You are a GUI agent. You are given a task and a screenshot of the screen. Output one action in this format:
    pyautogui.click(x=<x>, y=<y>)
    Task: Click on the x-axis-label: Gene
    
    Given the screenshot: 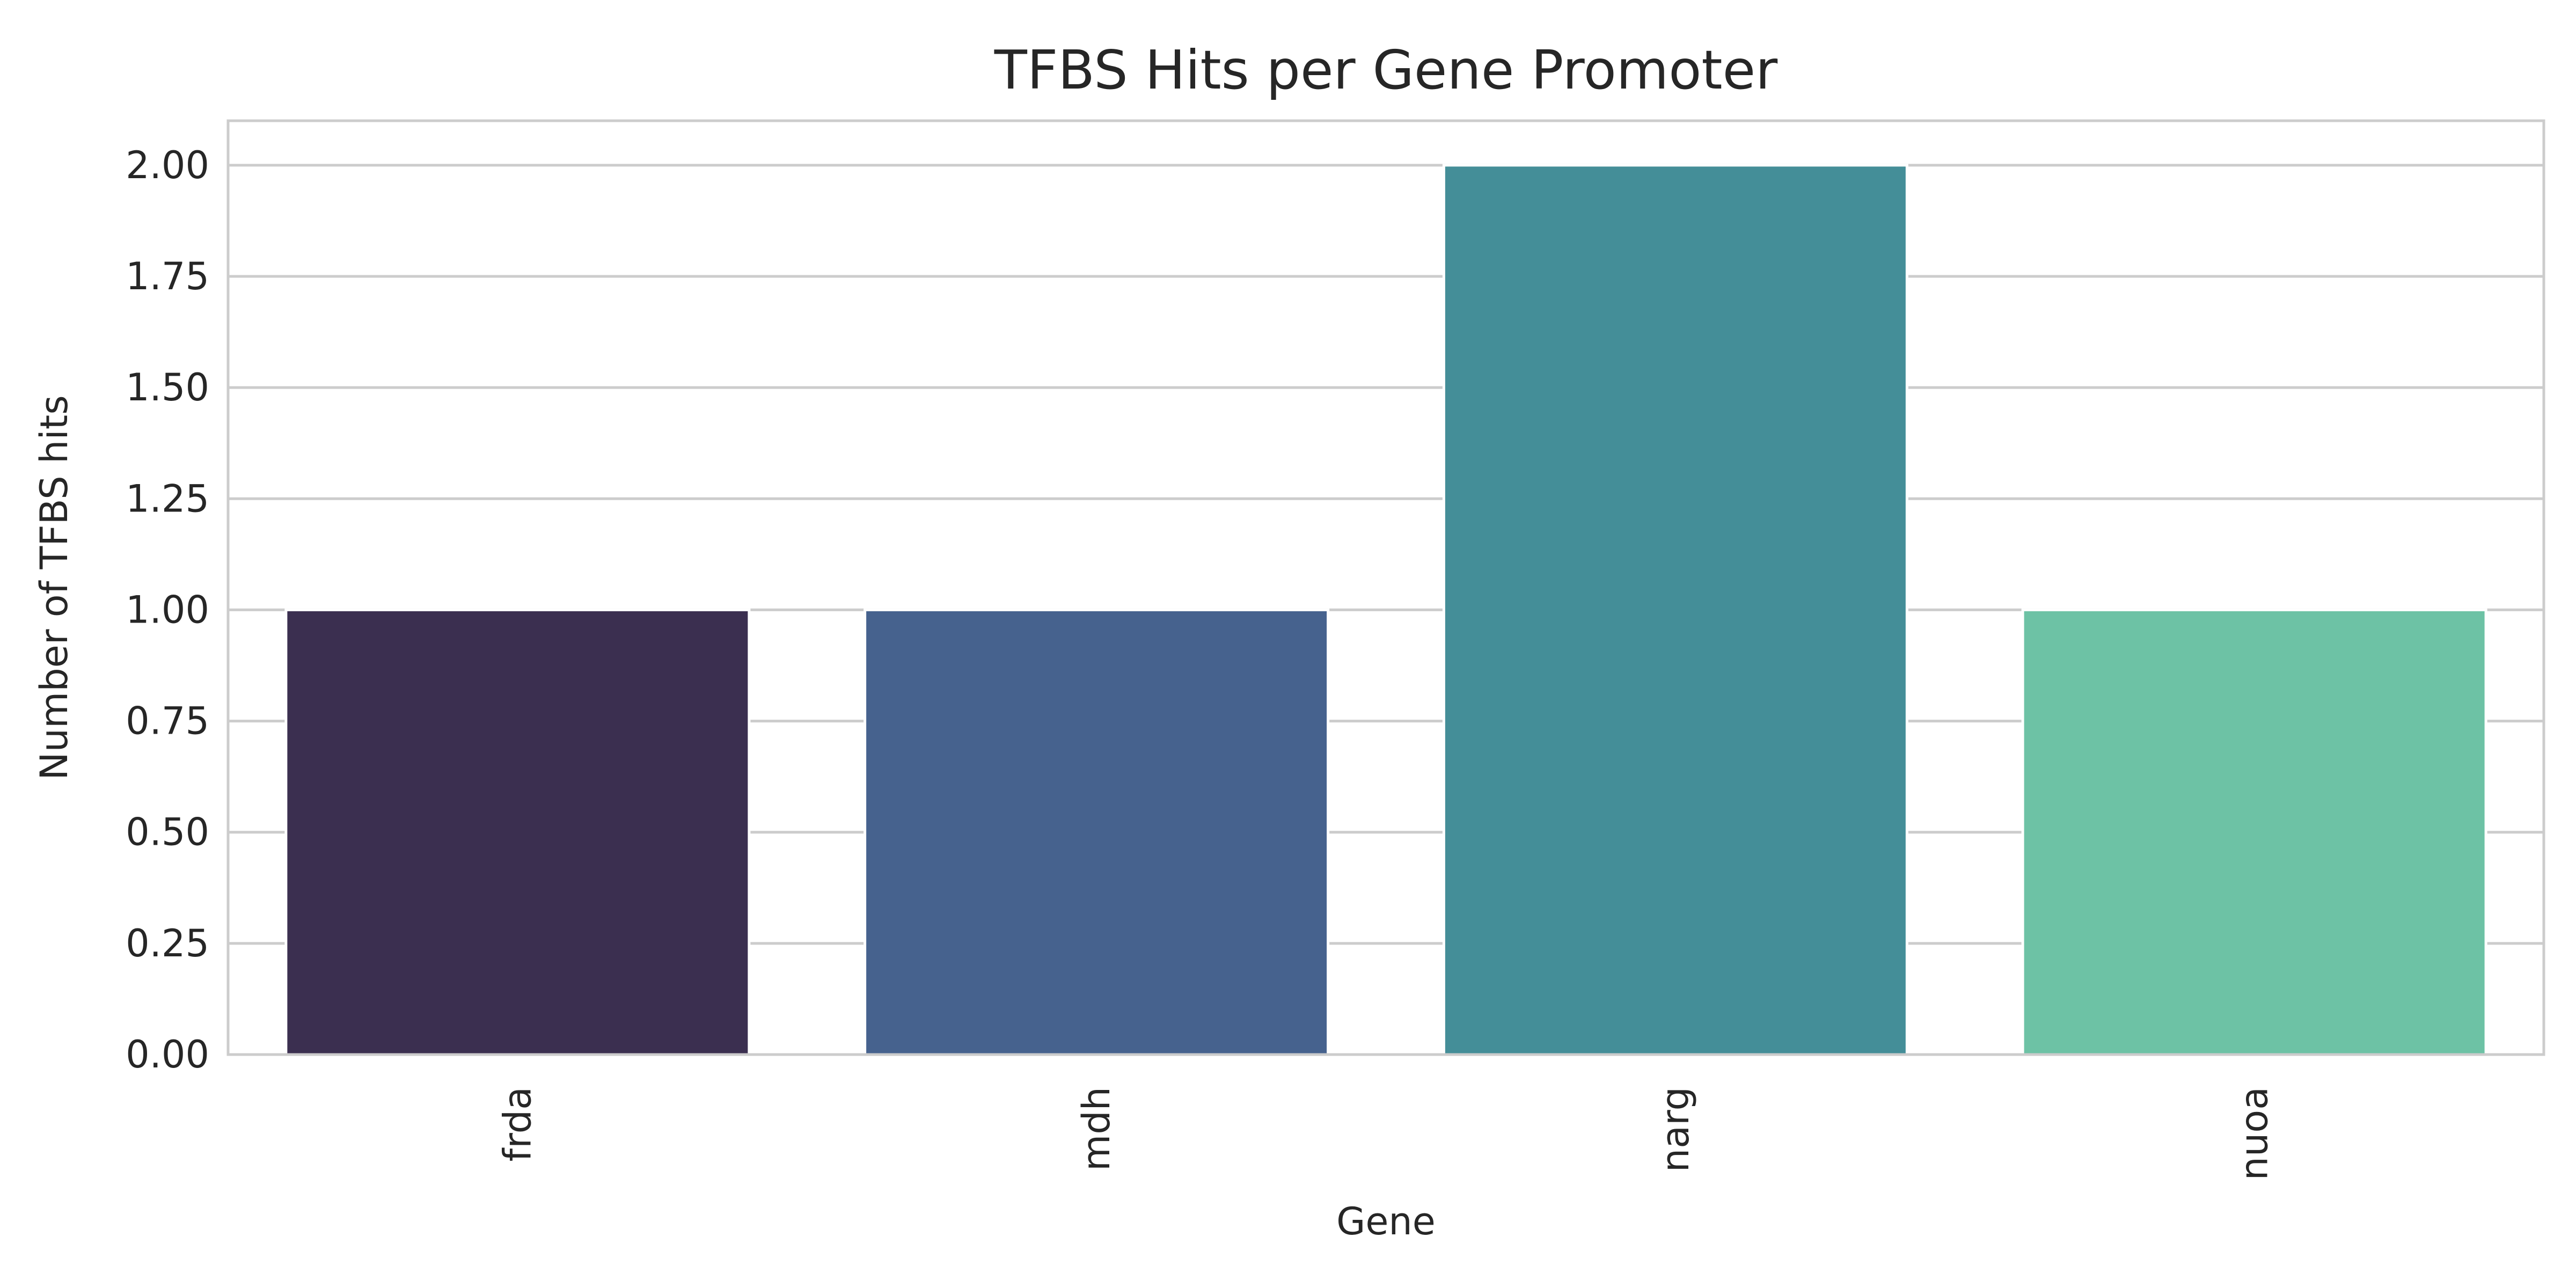 What is the action you would take?
    pyautogui.click(x=1386, y=1221)
    